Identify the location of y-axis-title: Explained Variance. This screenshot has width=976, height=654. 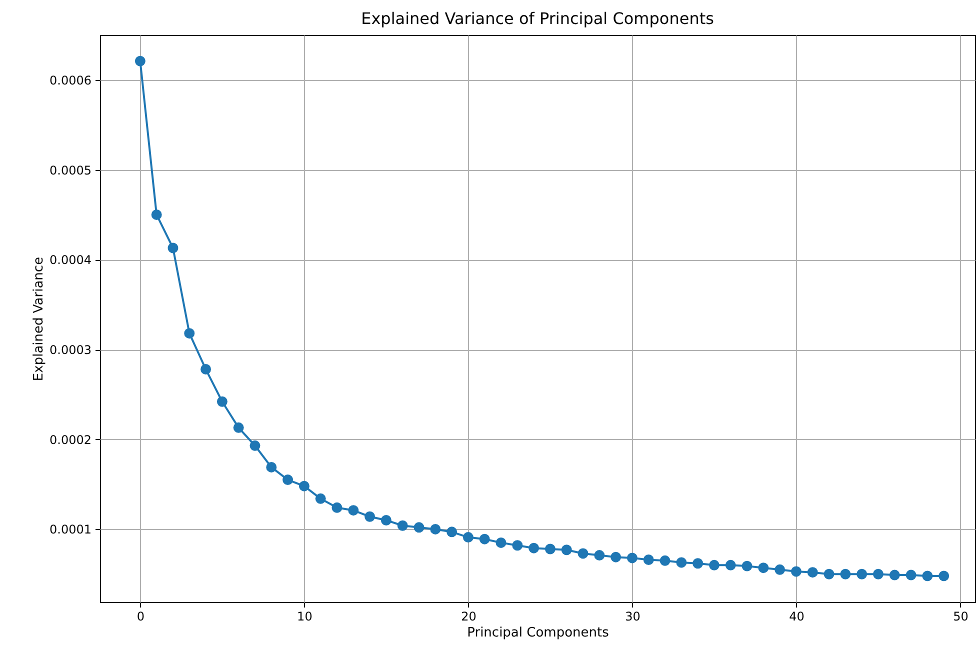
(39, 319).